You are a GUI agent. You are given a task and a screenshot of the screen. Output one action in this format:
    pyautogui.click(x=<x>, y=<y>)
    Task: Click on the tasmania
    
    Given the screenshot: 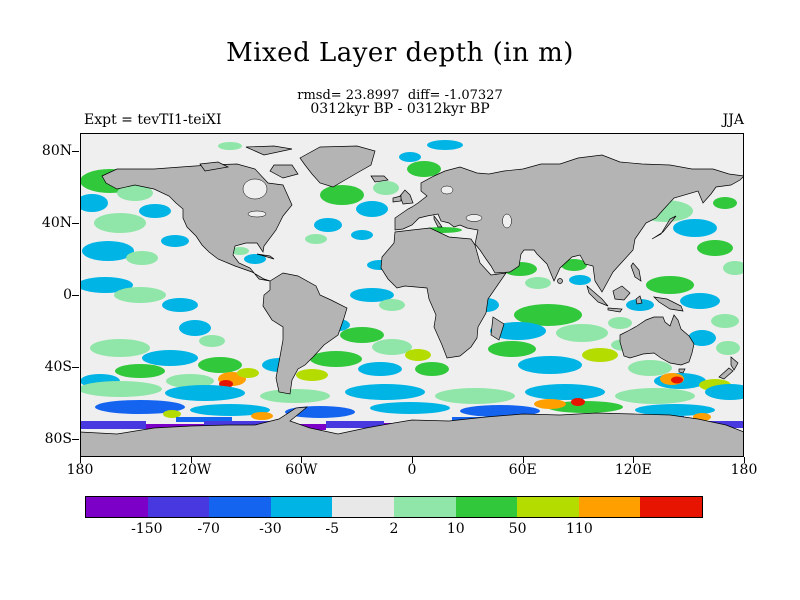 What is the action you would take?
    pyautogui.click(x=682, y=371)
    